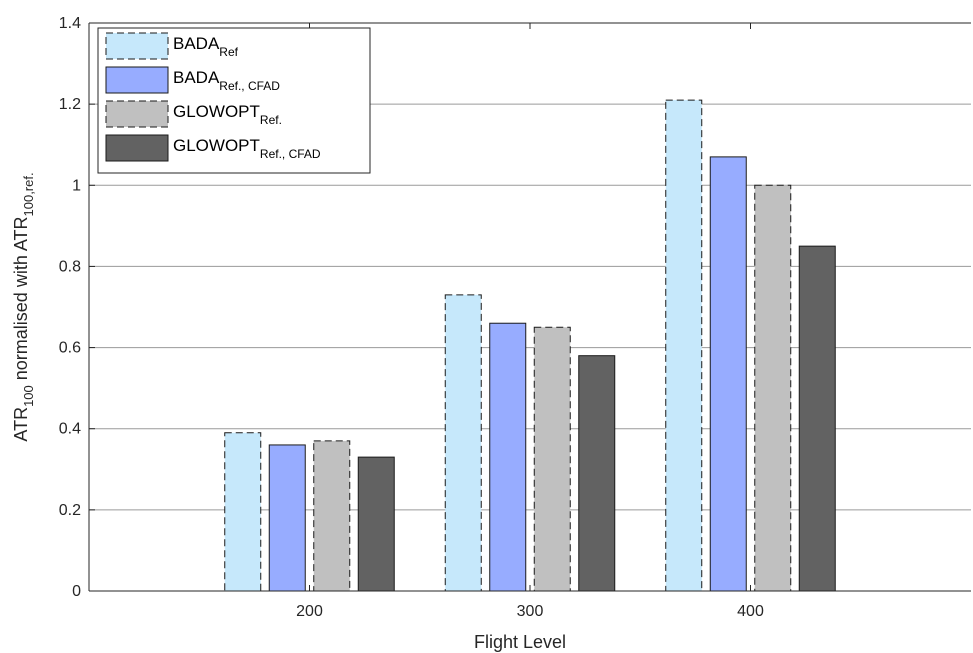 This screenshot has height=653, width=973. I want to click on x-tick-labels: 200 300 400, so click(530, 611).